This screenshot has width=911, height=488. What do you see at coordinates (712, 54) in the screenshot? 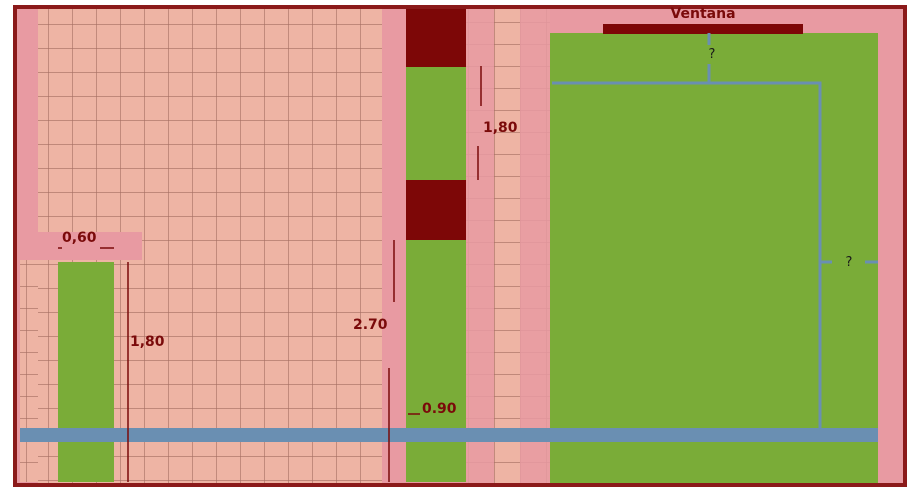
I see `dim-label-top-width-unknown: ?` at bounding box center [712, 54].